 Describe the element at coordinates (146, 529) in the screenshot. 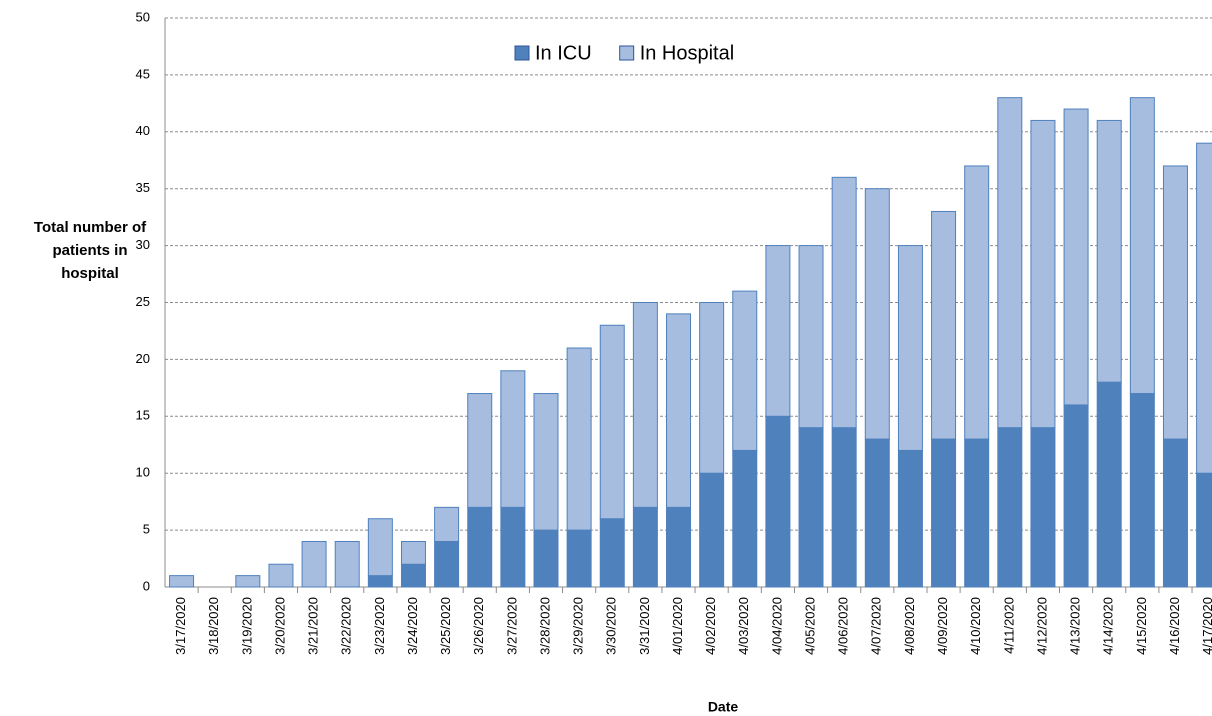

I see `y-tick-label: 5` at that location.